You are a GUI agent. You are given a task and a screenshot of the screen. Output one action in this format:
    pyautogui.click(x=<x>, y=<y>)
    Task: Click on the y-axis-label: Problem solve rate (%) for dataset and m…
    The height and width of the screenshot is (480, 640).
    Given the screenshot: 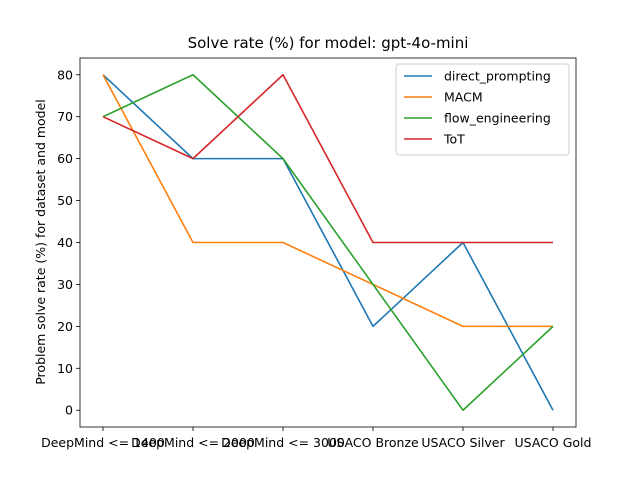 What is the action you would take?
    pyautogui.click(x=40, y=242)
    